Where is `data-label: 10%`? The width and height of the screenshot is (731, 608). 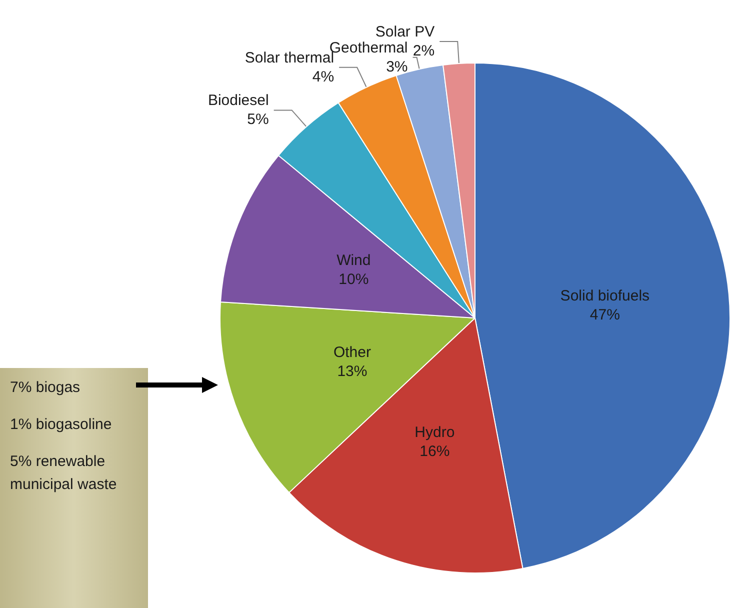 data-label: 10% is located at coordinates (353, 279).